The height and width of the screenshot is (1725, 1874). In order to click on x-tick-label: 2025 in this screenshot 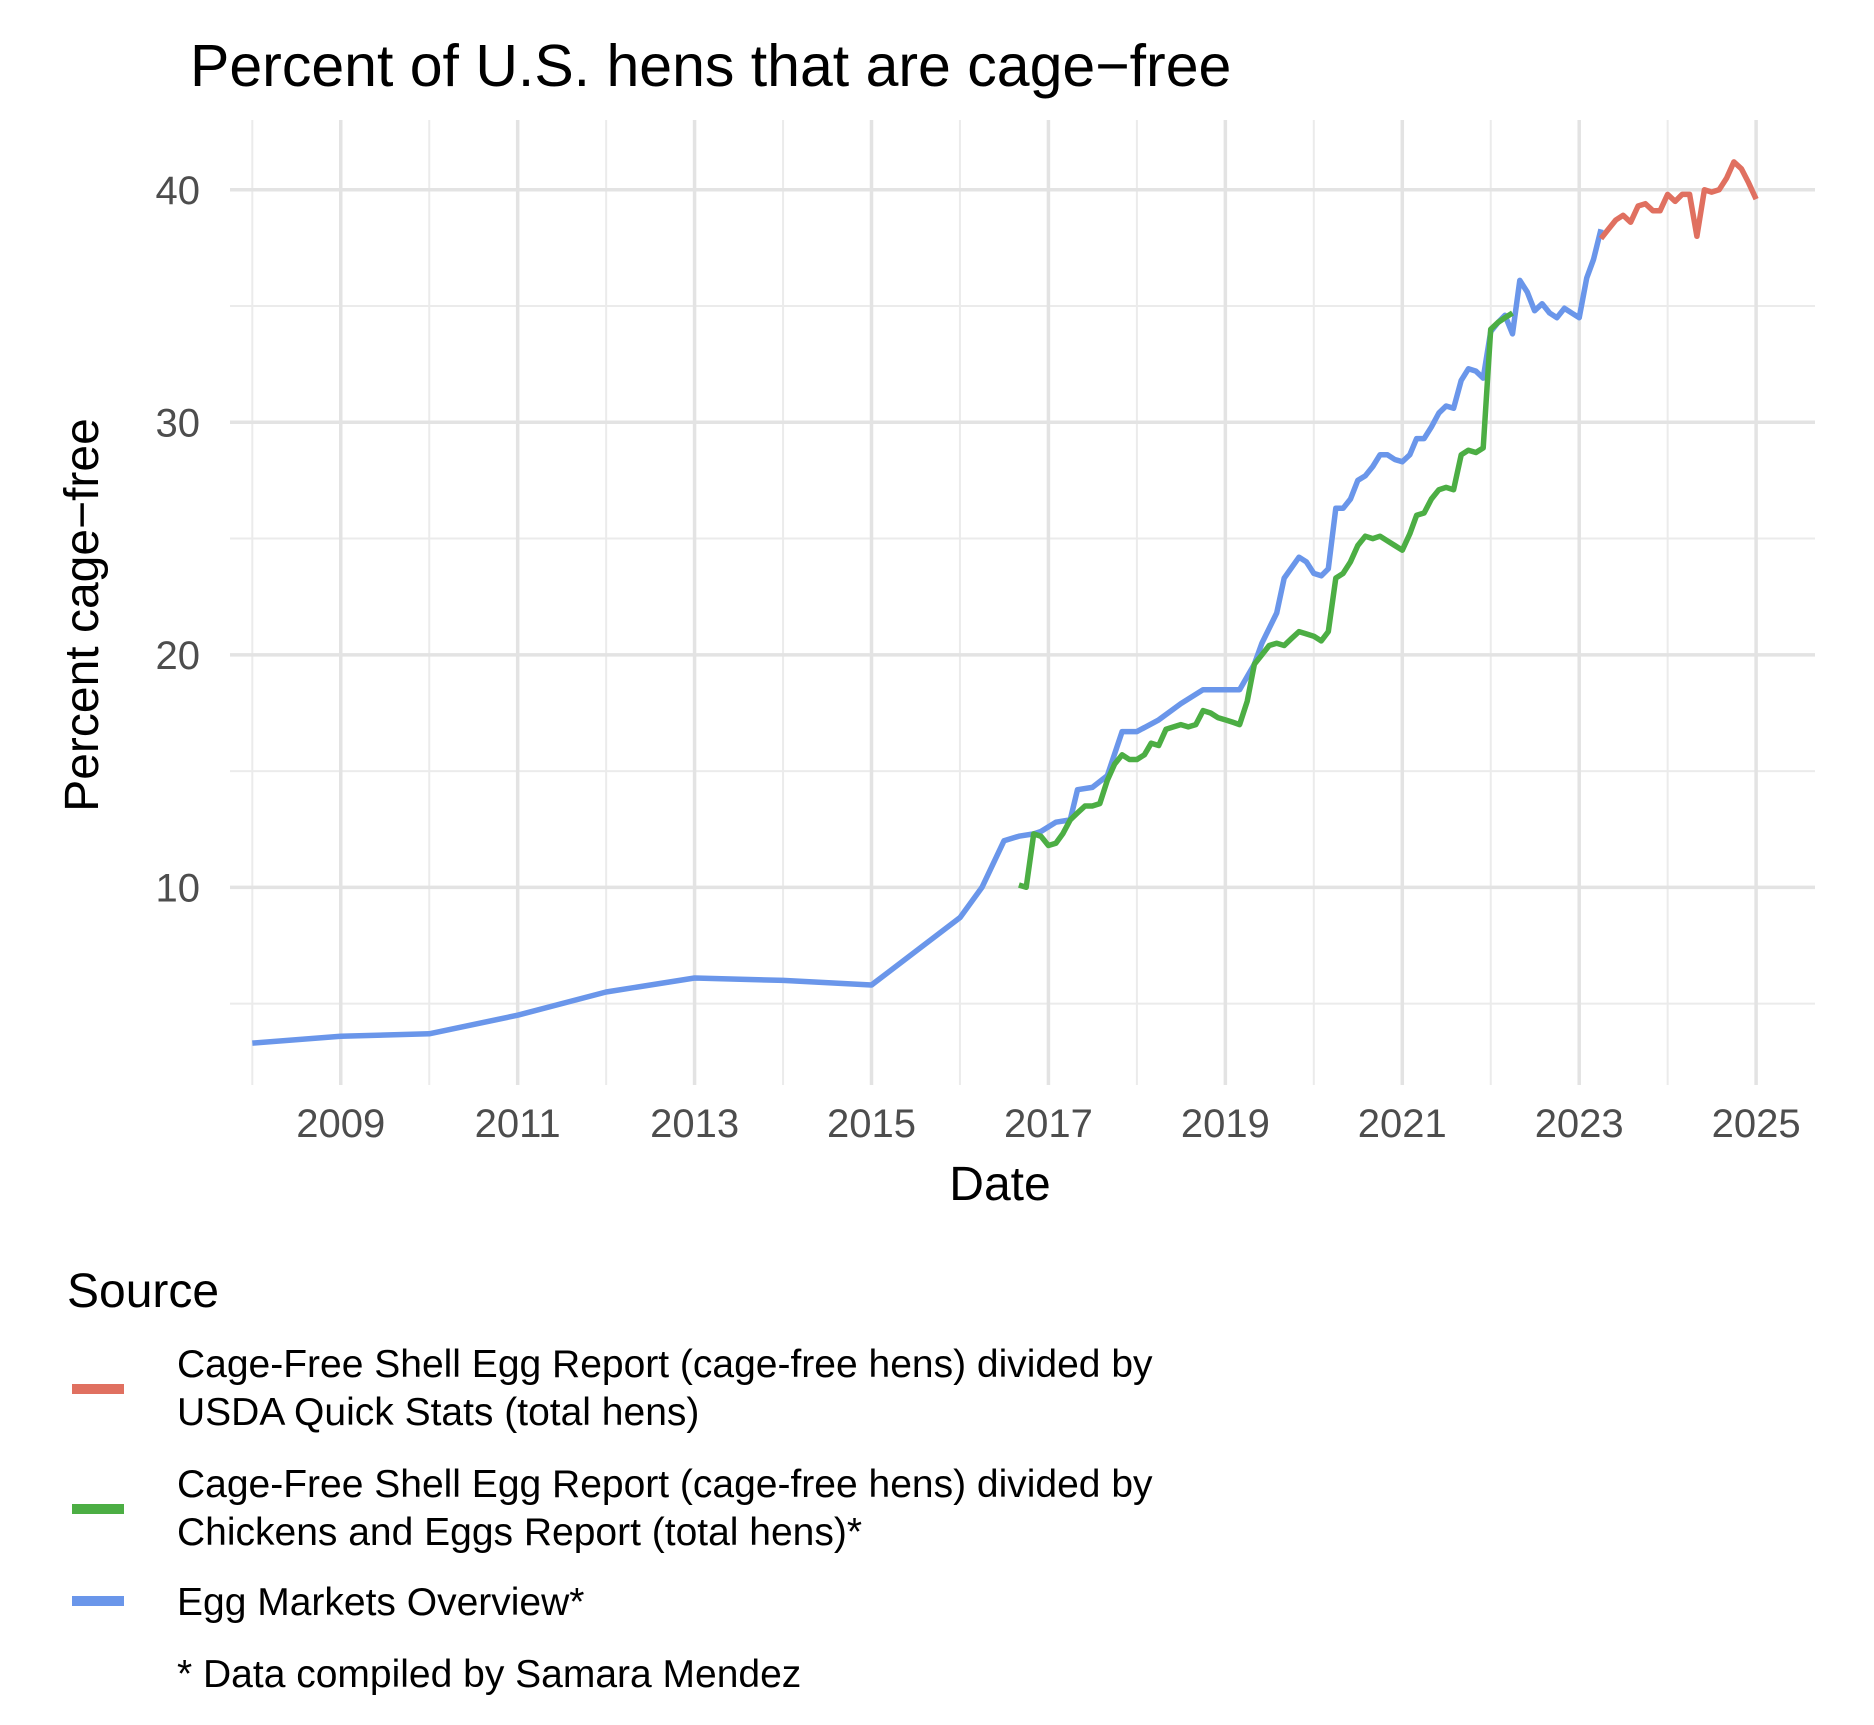, I will do `click(1756, 1124)`.